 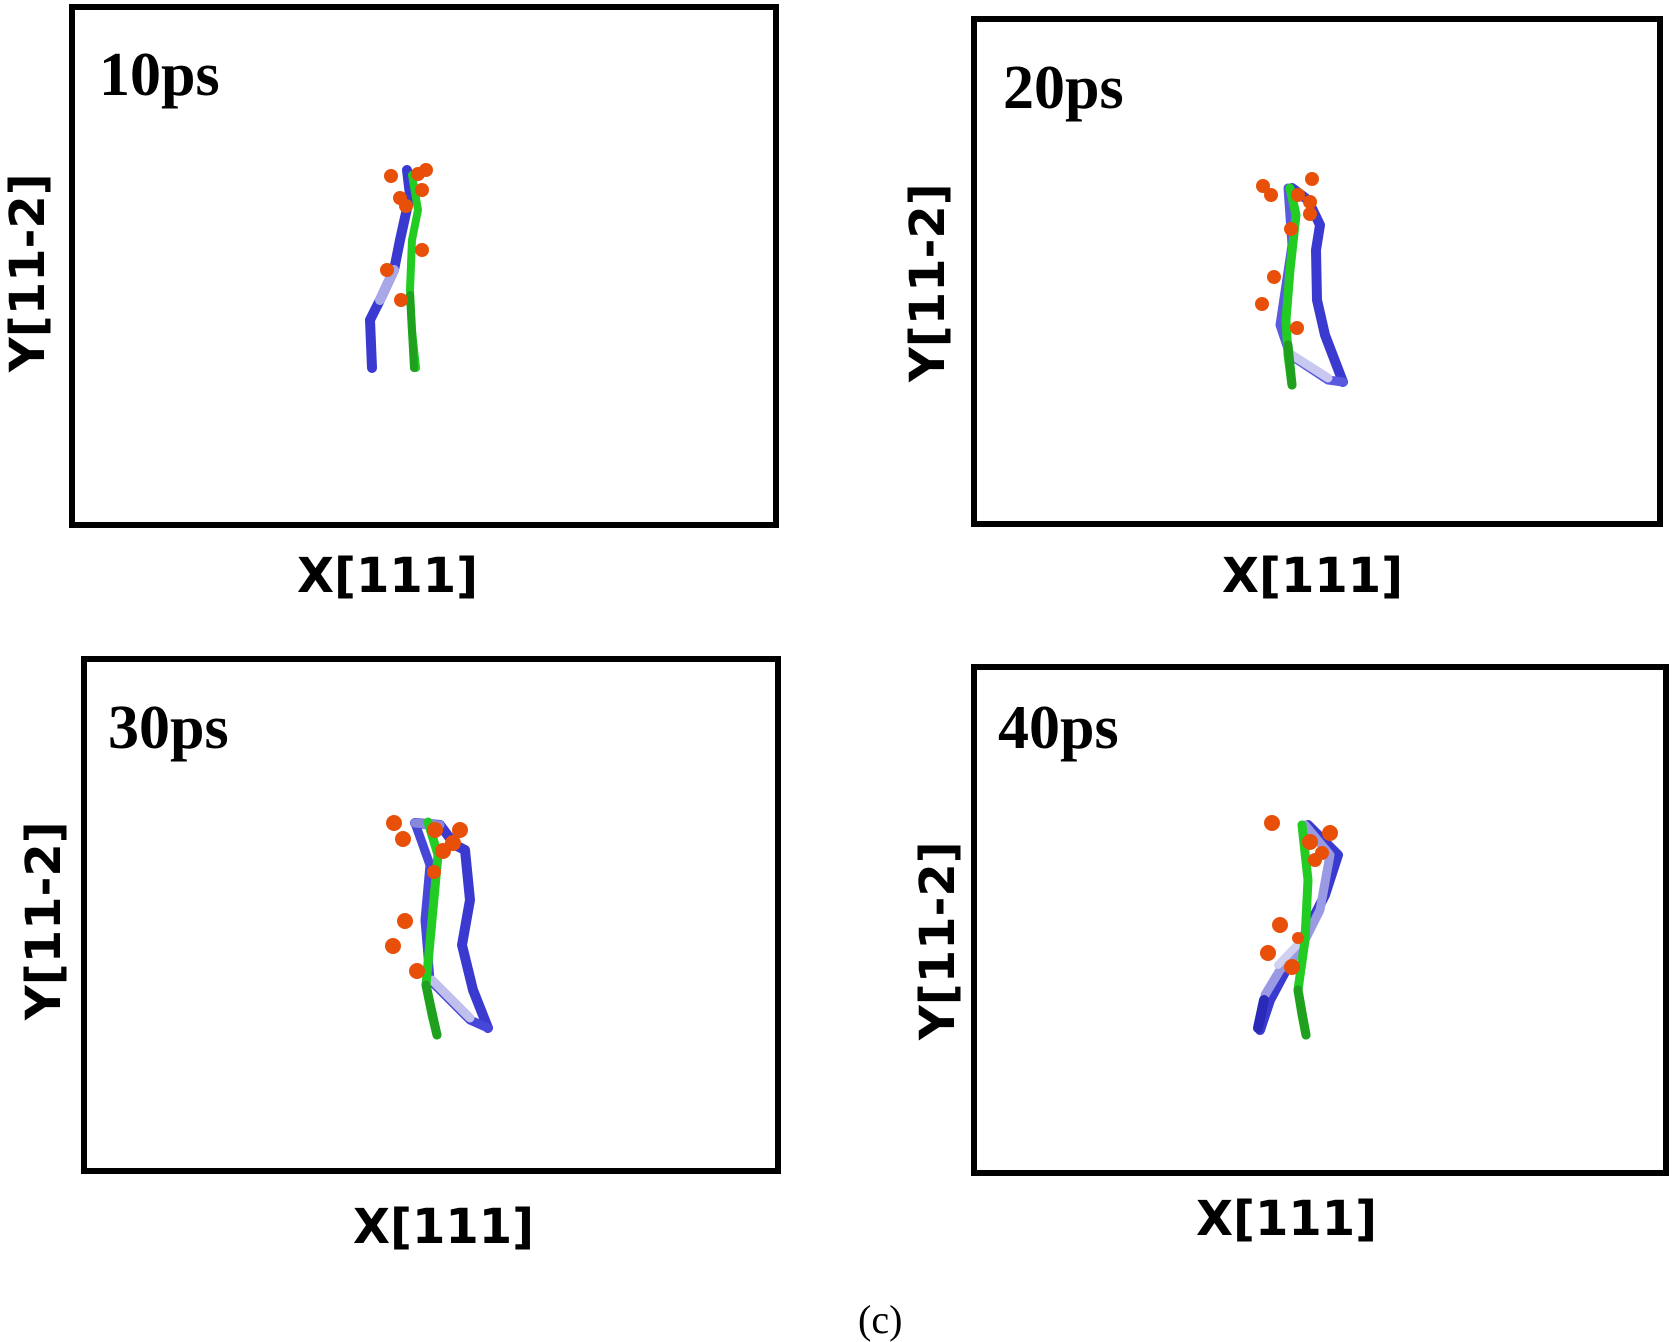 I want to click on dislocation-structure-20ps, so click(x=1301, y=281).